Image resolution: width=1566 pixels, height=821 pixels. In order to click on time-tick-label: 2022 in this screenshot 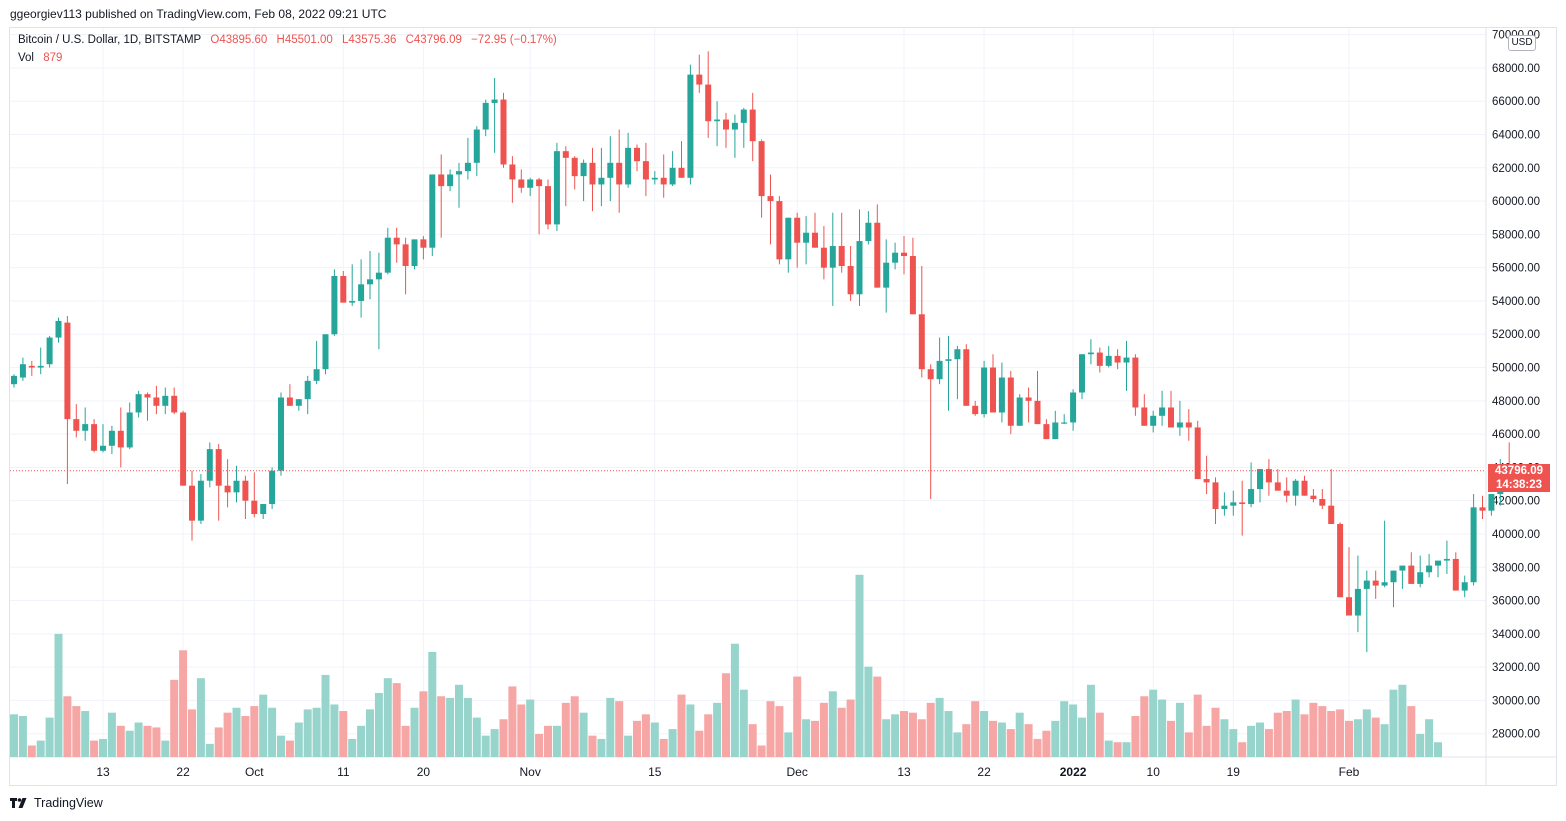, I will do `click(1073, 772)`.